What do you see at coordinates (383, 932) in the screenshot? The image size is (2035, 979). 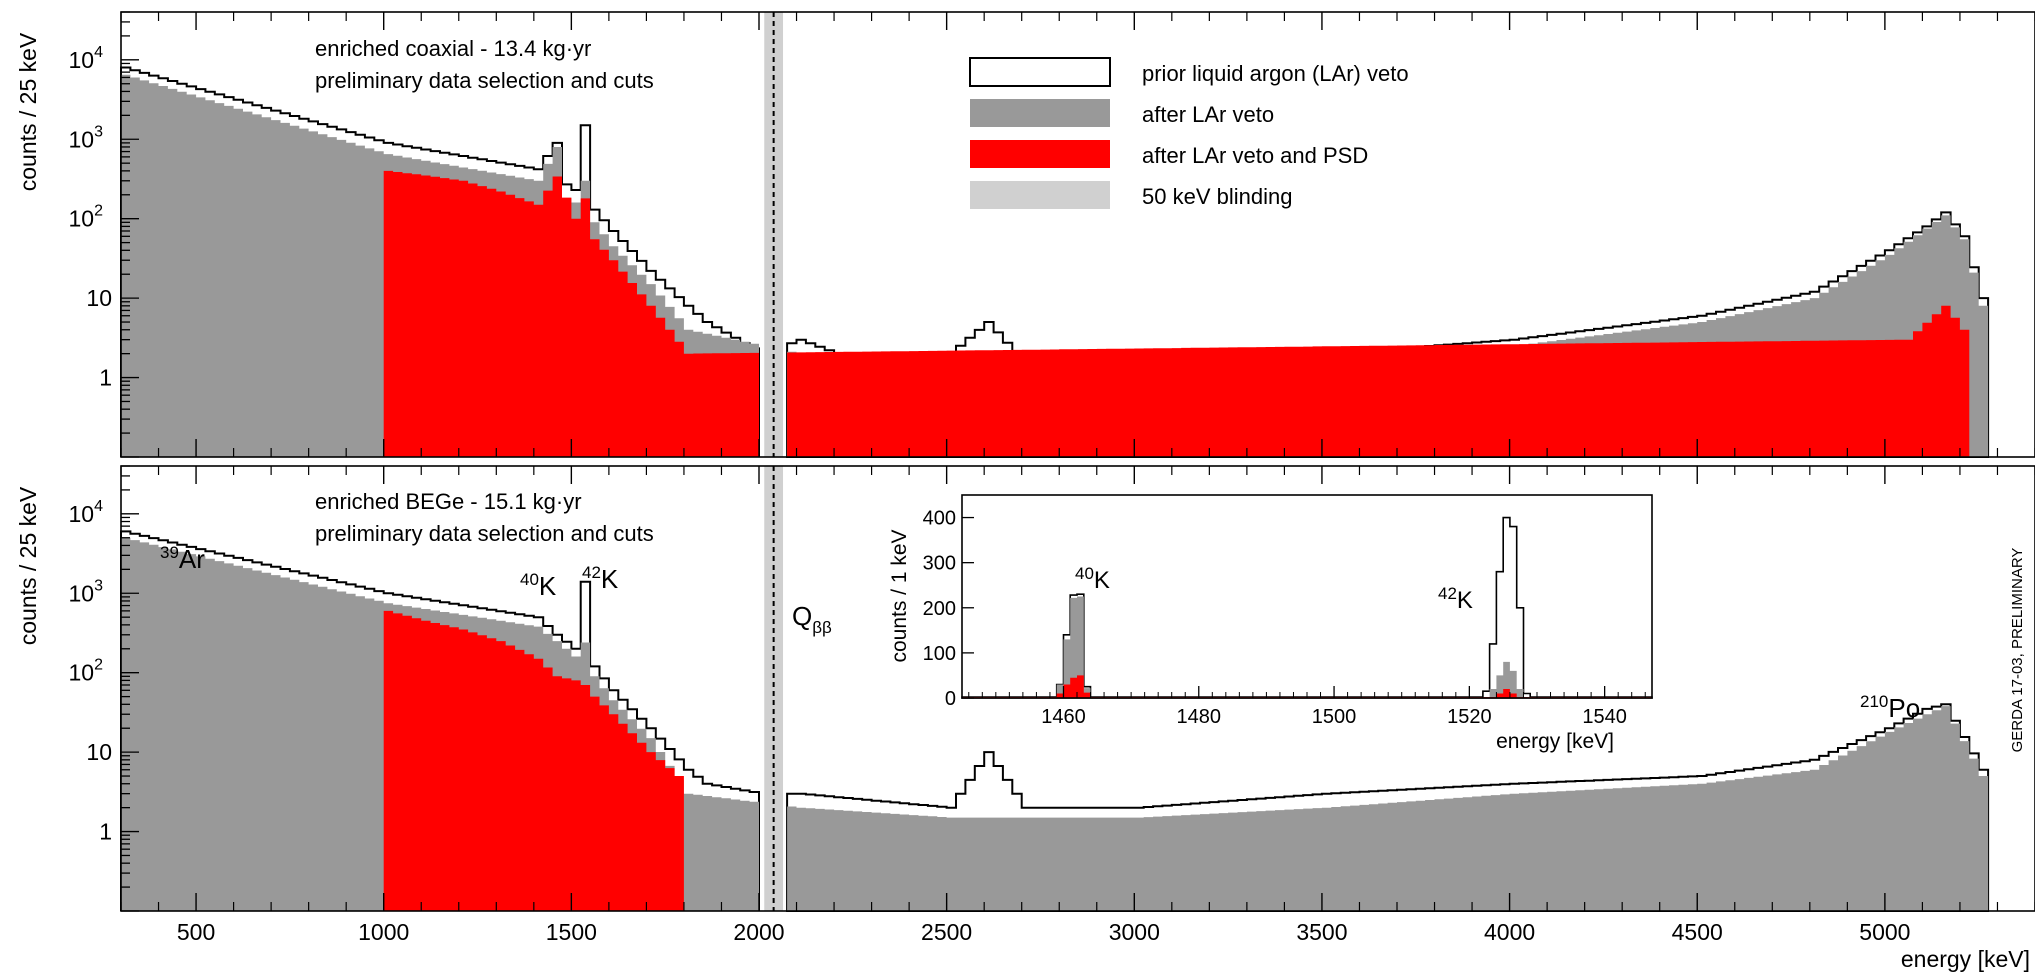 I see `x-tick-label: 1000` at bounding box center [383, 932].